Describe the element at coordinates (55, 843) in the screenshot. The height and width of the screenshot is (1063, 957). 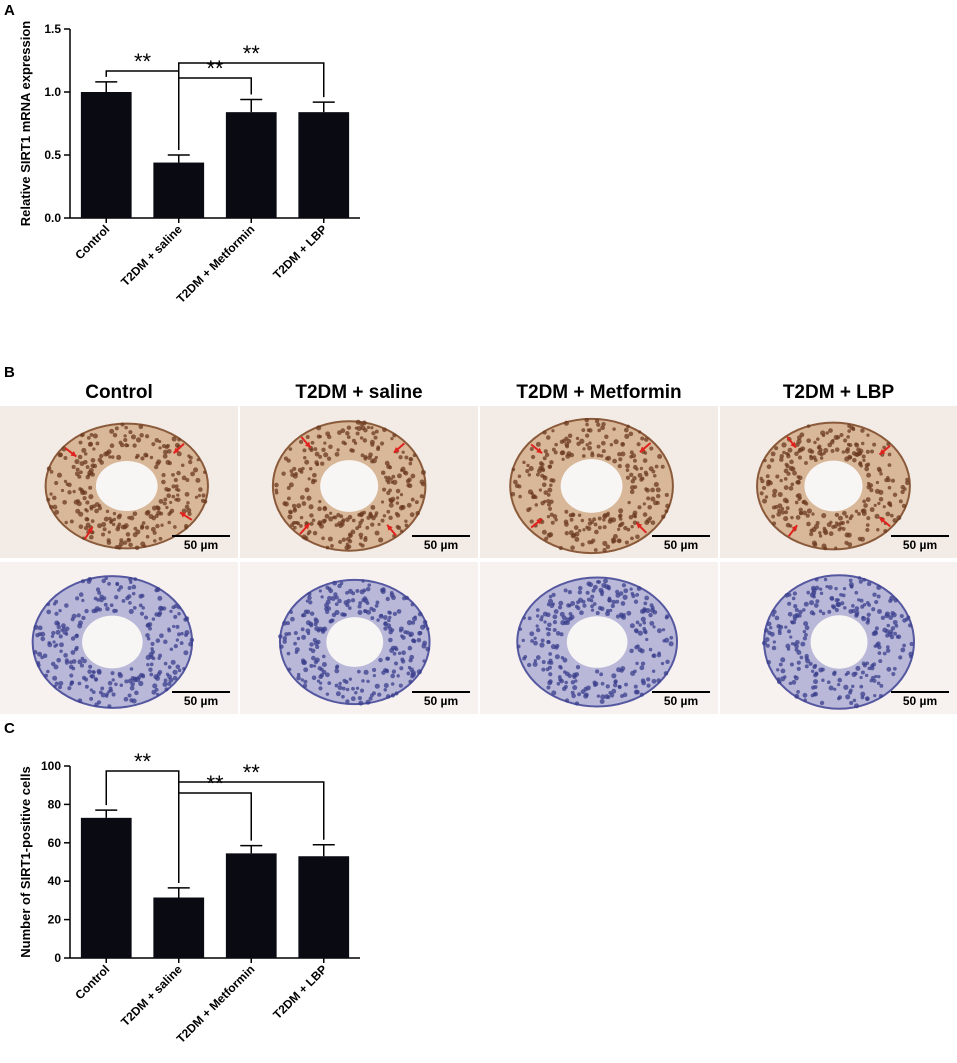
I see `y-tick-label: 60` at that location.